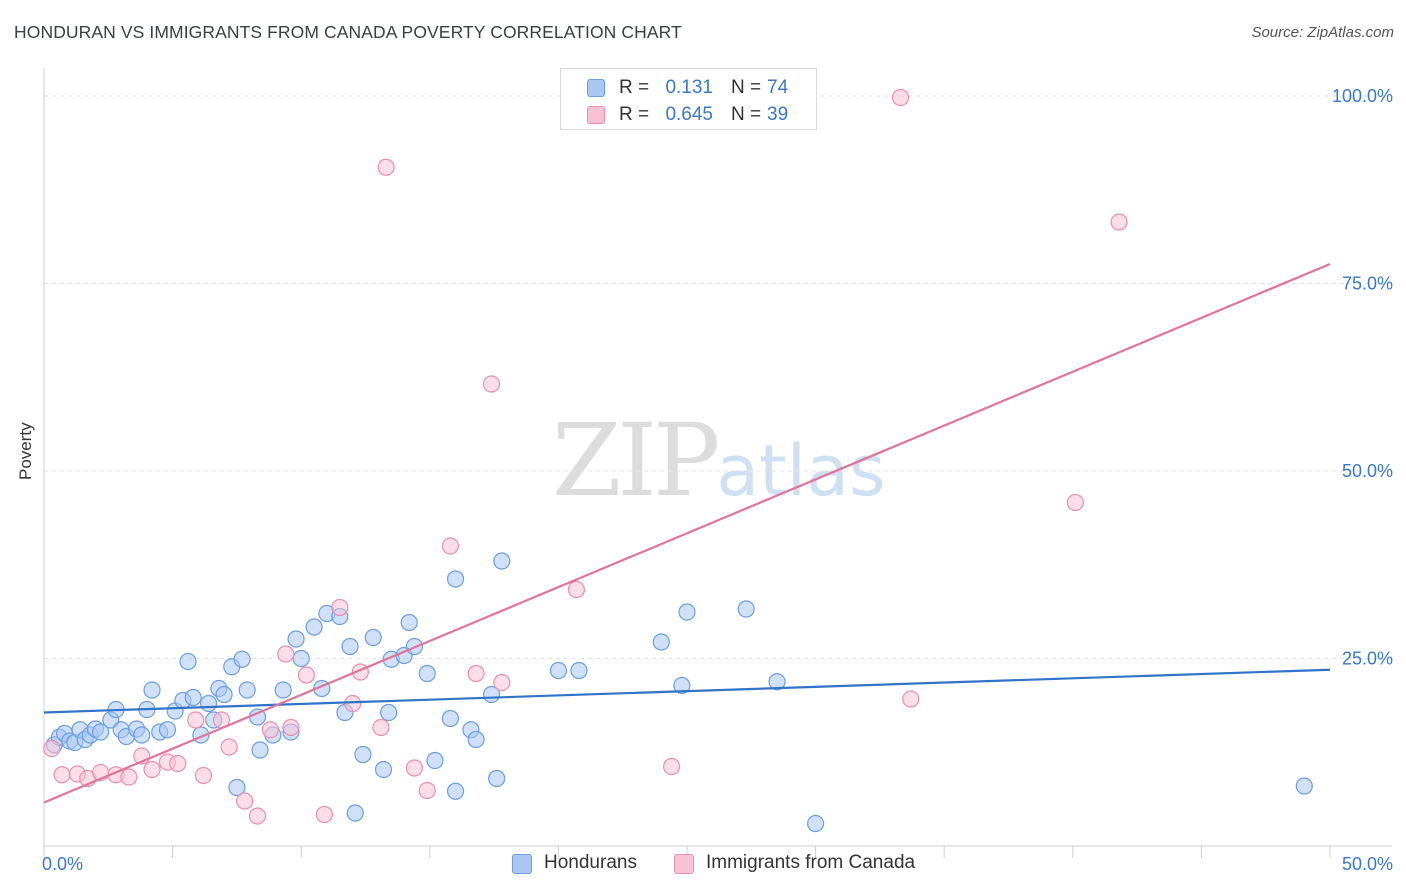 The height and width of the screenshot is (892, 1406). What do you see at coordinates (596, 115) in the screenshot?
I see `legend-swatch-canada` at bounding box center [596, 115].